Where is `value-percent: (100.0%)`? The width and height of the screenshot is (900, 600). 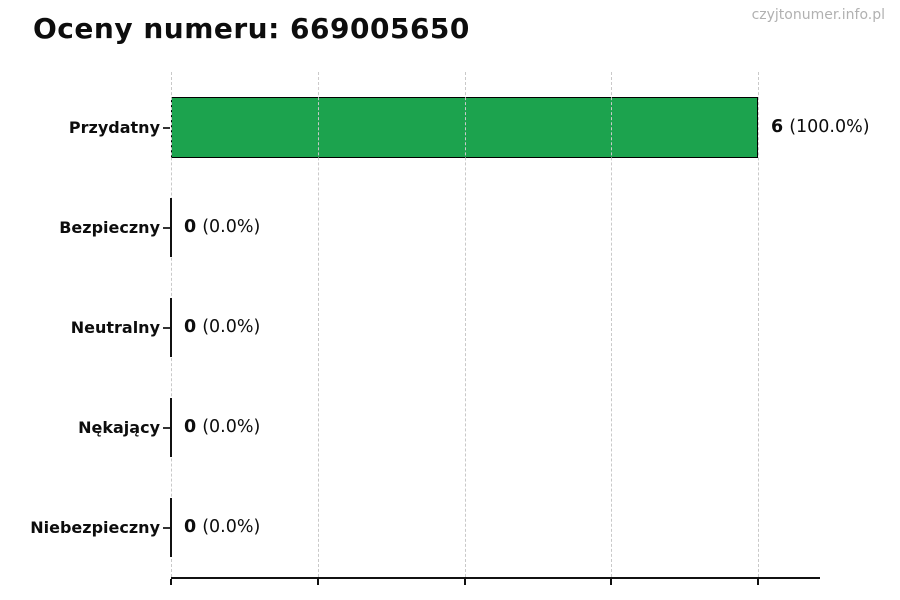 value-percent: (100.0%) is located at coordinates (829, 127).